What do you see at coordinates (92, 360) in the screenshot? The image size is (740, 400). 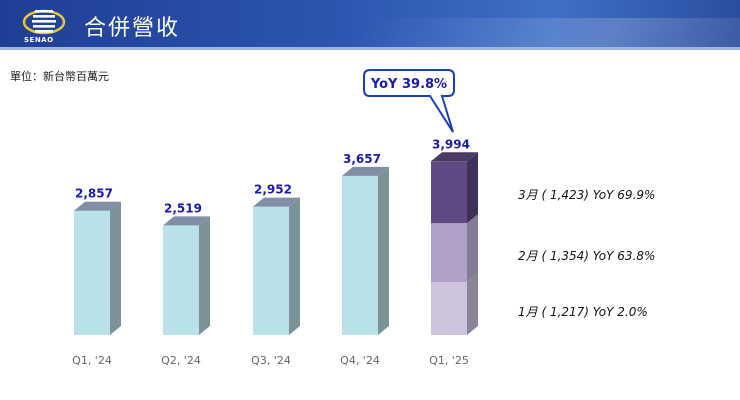 I see `category-label-0: Q1, '24` at bounding box center [92, 360].